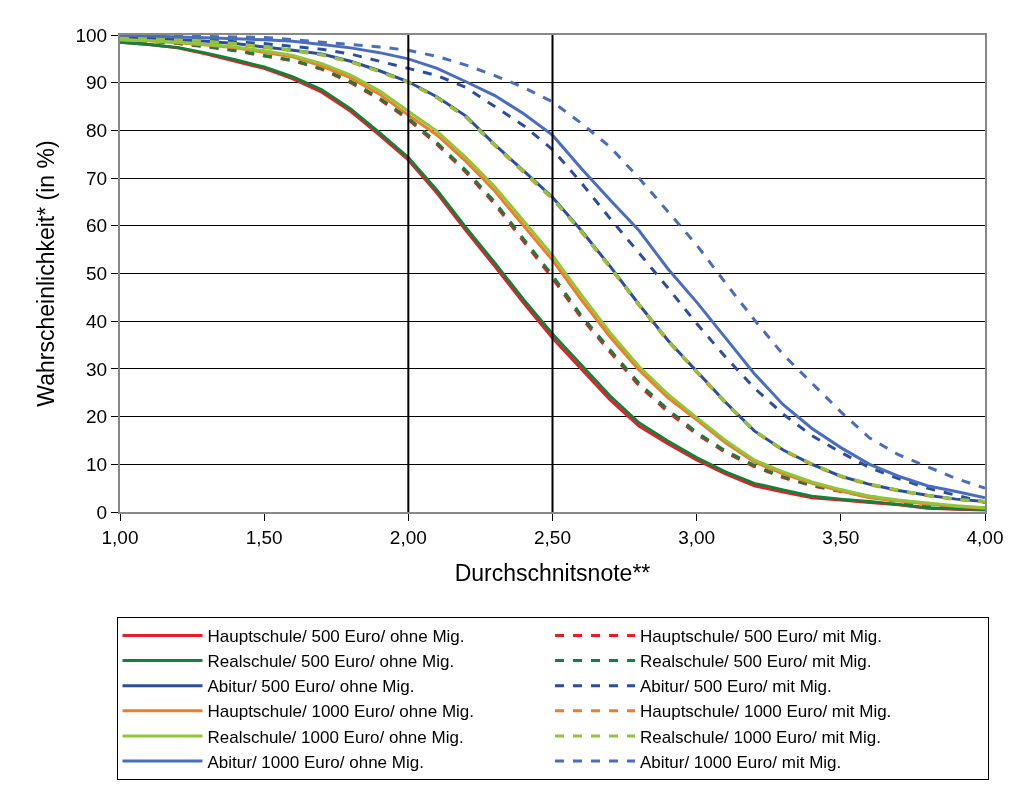 This screenshot has width=1017, height=809. I want to click on x-axis-title: Durchschnitsnote**, so click(552, 572).